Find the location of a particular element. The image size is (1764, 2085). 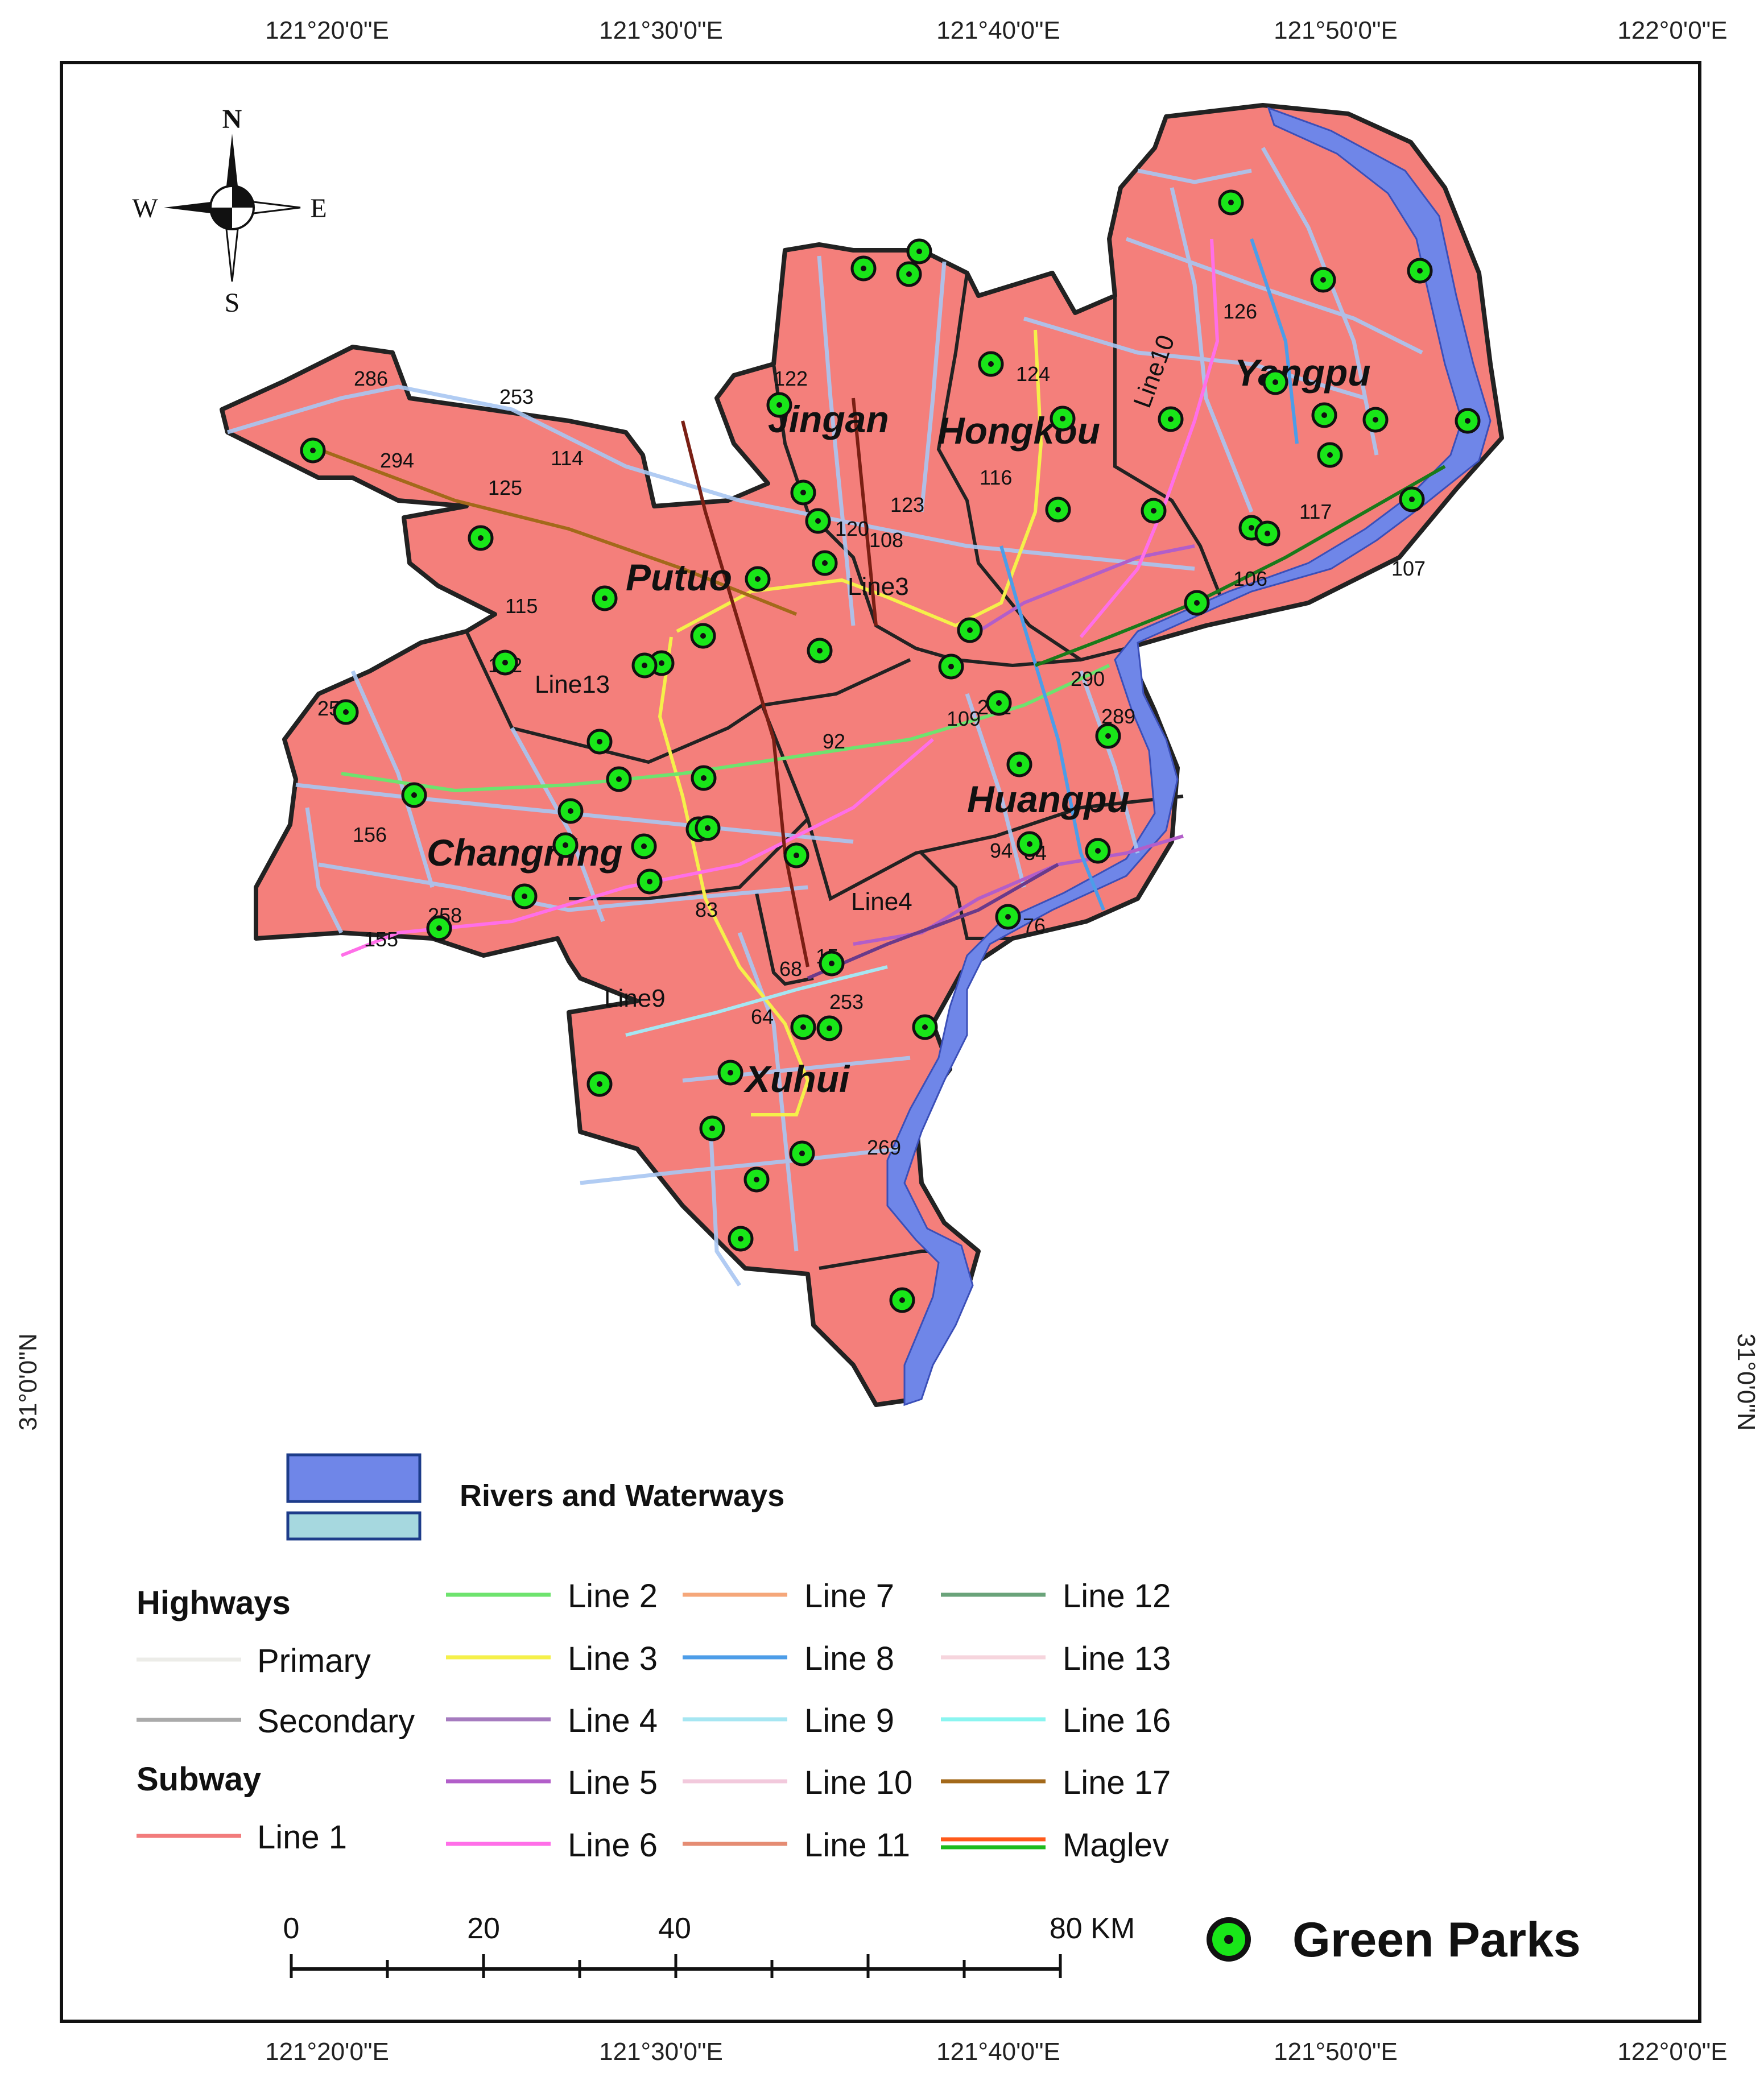

road-label: 155 is located at coordinates (381, 939).